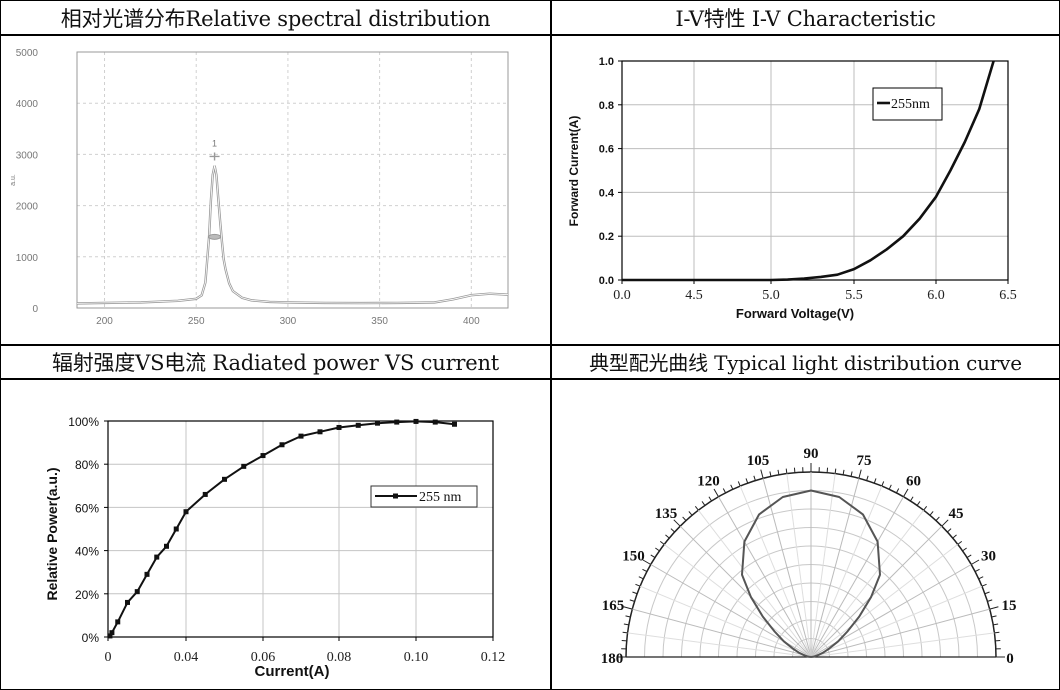  I want to click on polar-angle-label: 0, so click(1010, 659).